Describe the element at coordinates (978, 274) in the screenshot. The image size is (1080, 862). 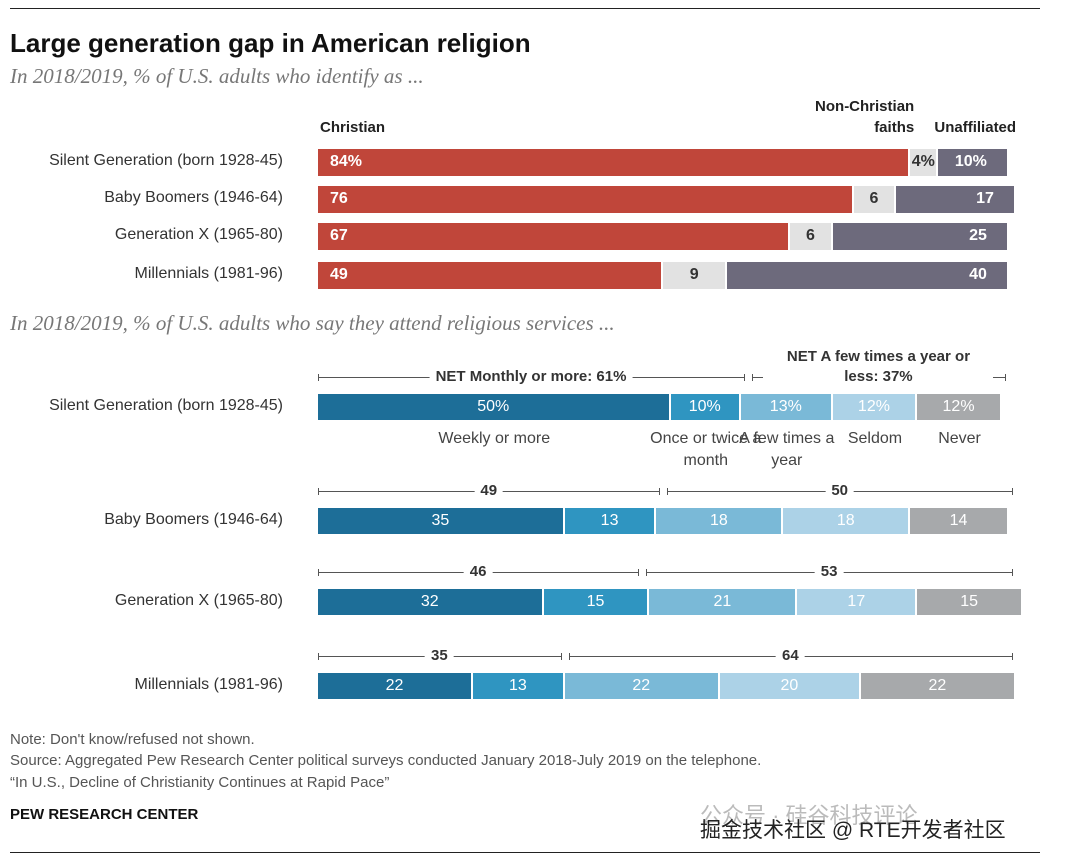
I see `value-label: 40` at that location.